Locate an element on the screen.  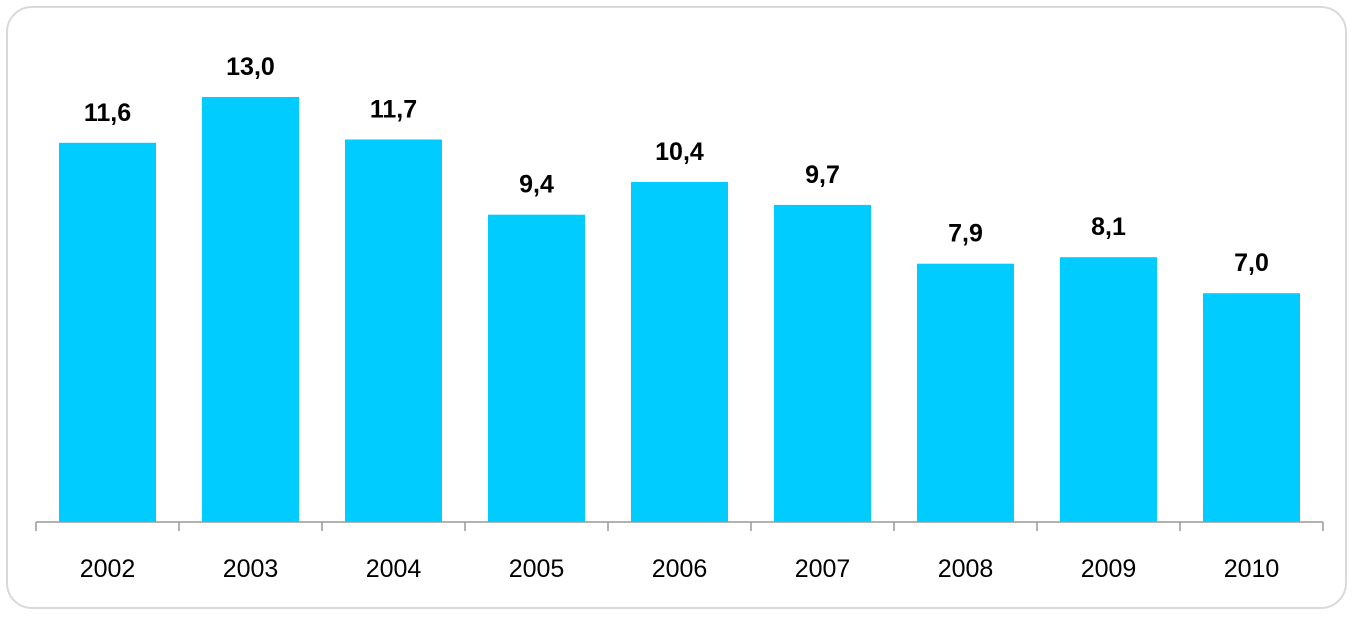
value-label-2007: 9,7 is located at coordinates (822, 175).